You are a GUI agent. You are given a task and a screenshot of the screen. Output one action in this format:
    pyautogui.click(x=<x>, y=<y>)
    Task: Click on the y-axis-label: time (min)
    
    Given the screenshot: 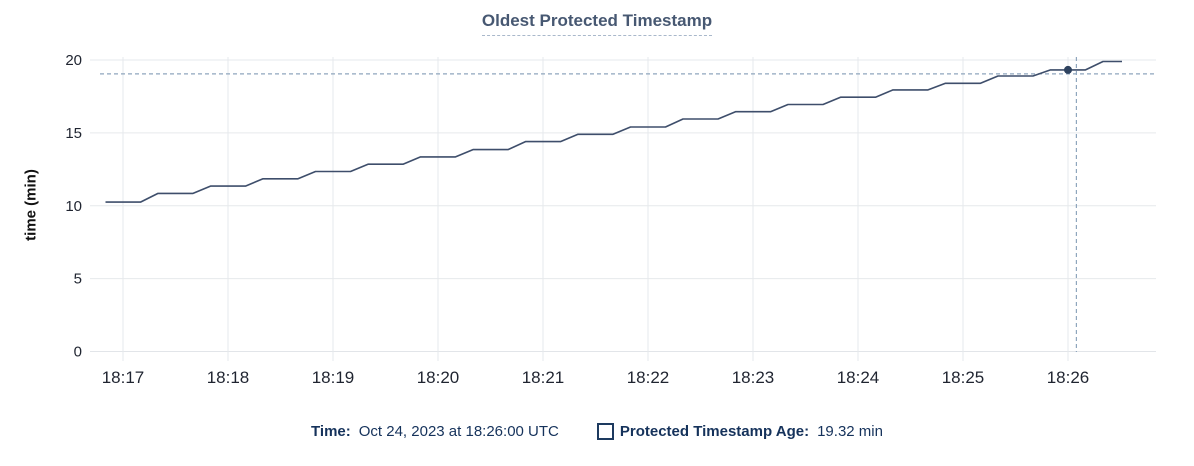 What is the action you would take?
    pyautogui.click(x=31, y=205)
    